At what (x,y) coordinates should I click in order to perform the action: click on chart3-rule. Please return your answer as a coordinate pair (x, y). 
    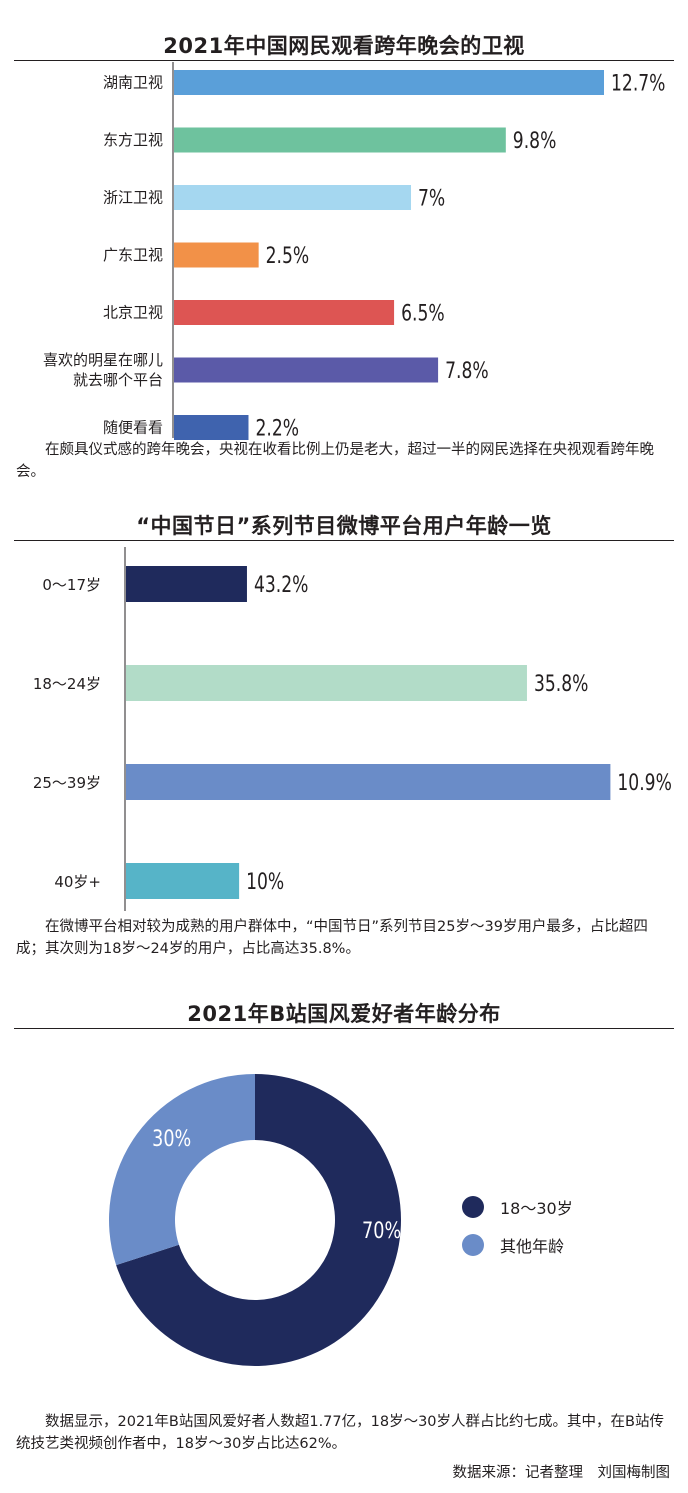
    Looking at the image, I should click on (344, 1028).